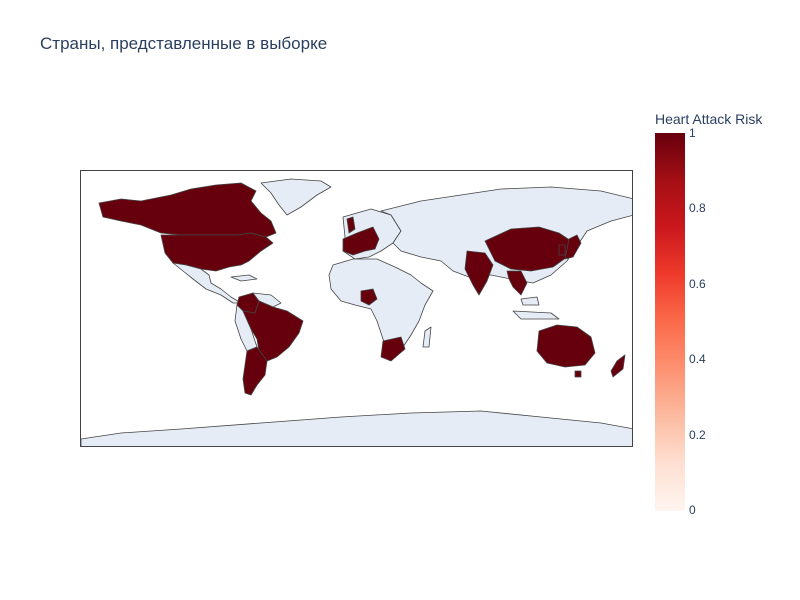 The height and width of the screenshot is (600, 800). What do you see at coordinates (697, 435) in the screenshot?
I see `colorbar-tick-0.2: 0.2` at bounding box center [697, 435].